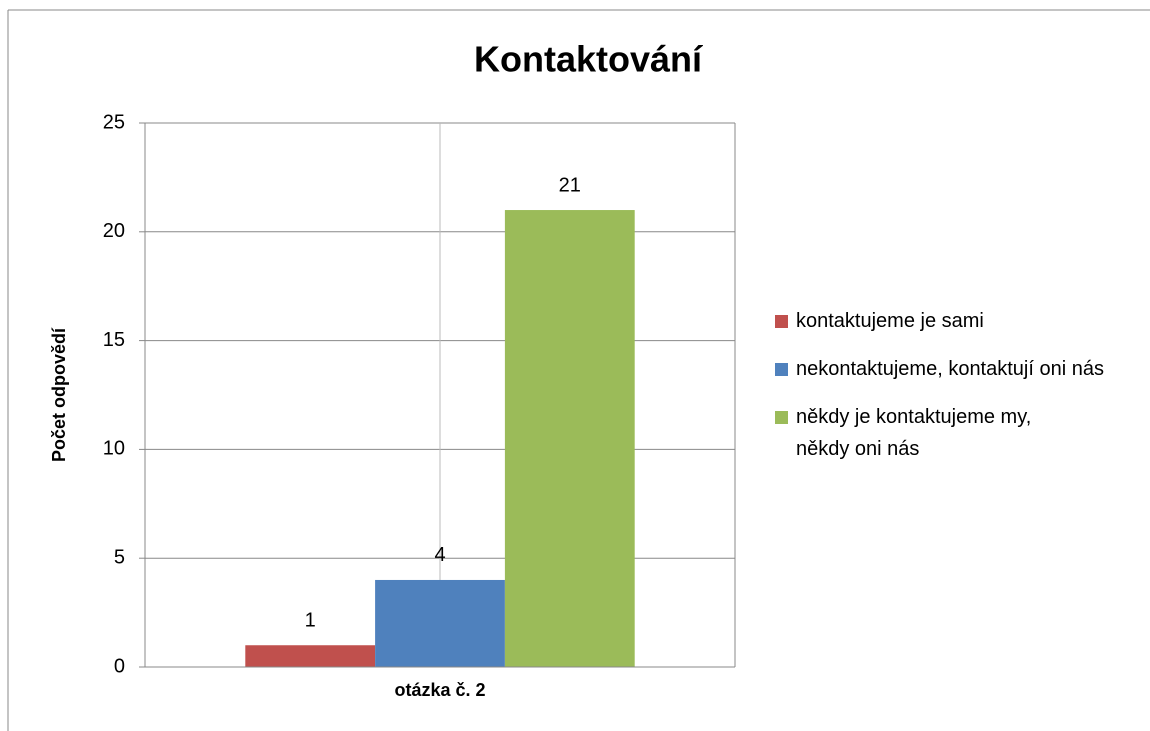  I want to click on y-tick-label: 15, so click(114, 340).